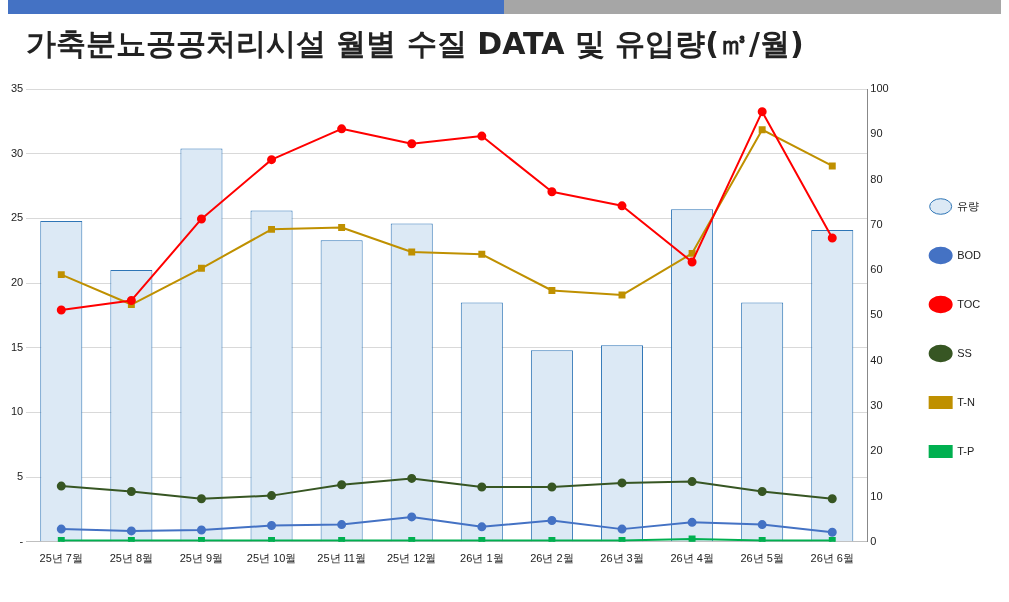 The width and height of the screenshot is (1009, 602). I want to click on x-tick-label: 26년 1월, so click(482, 558).